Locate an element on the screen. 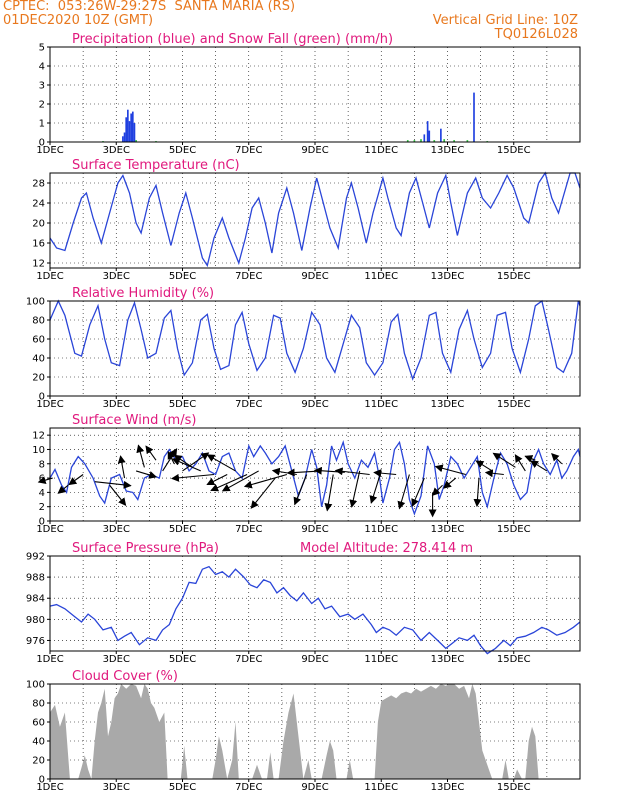 This screenshot has height=800, width=618. y-tick-label: 1 is located at coordinates (42, 124).